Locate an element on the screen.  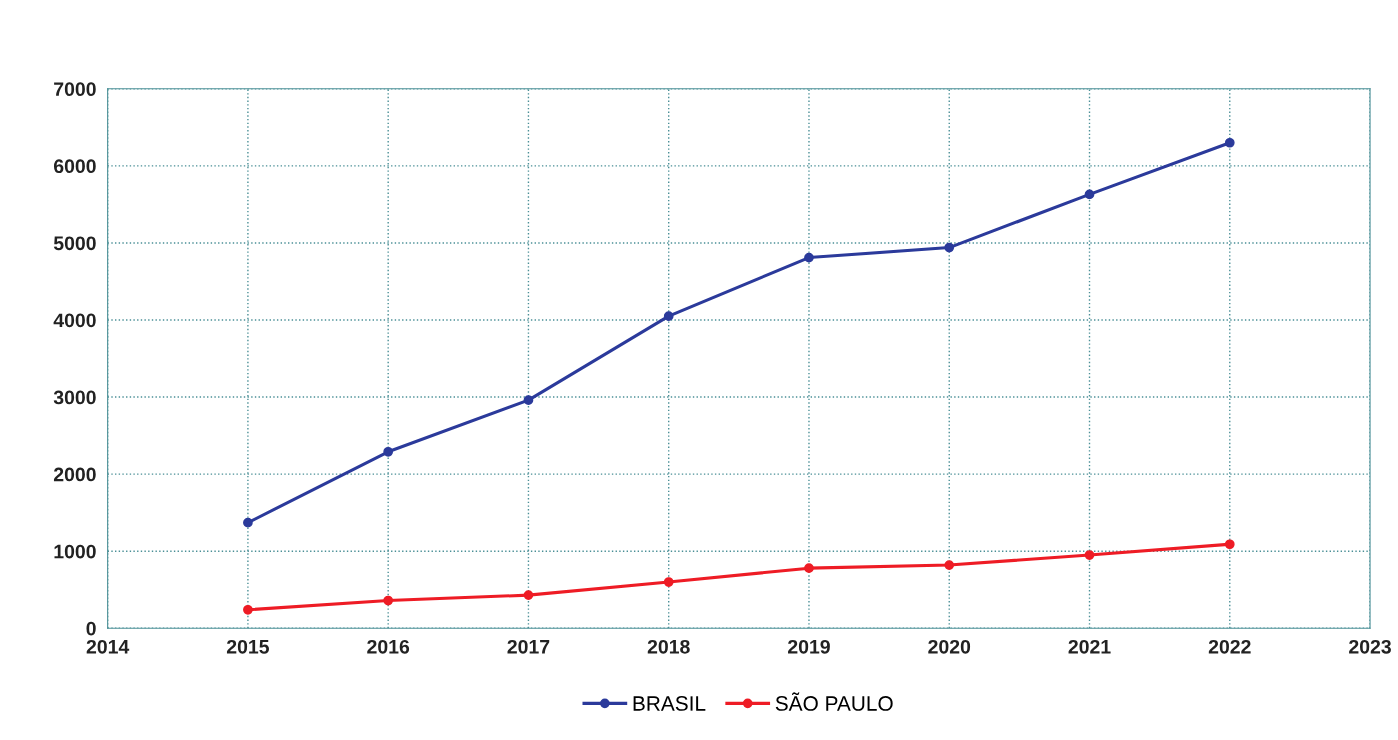
x-tick-label: 2023 is located at coordinates (1370, 646).